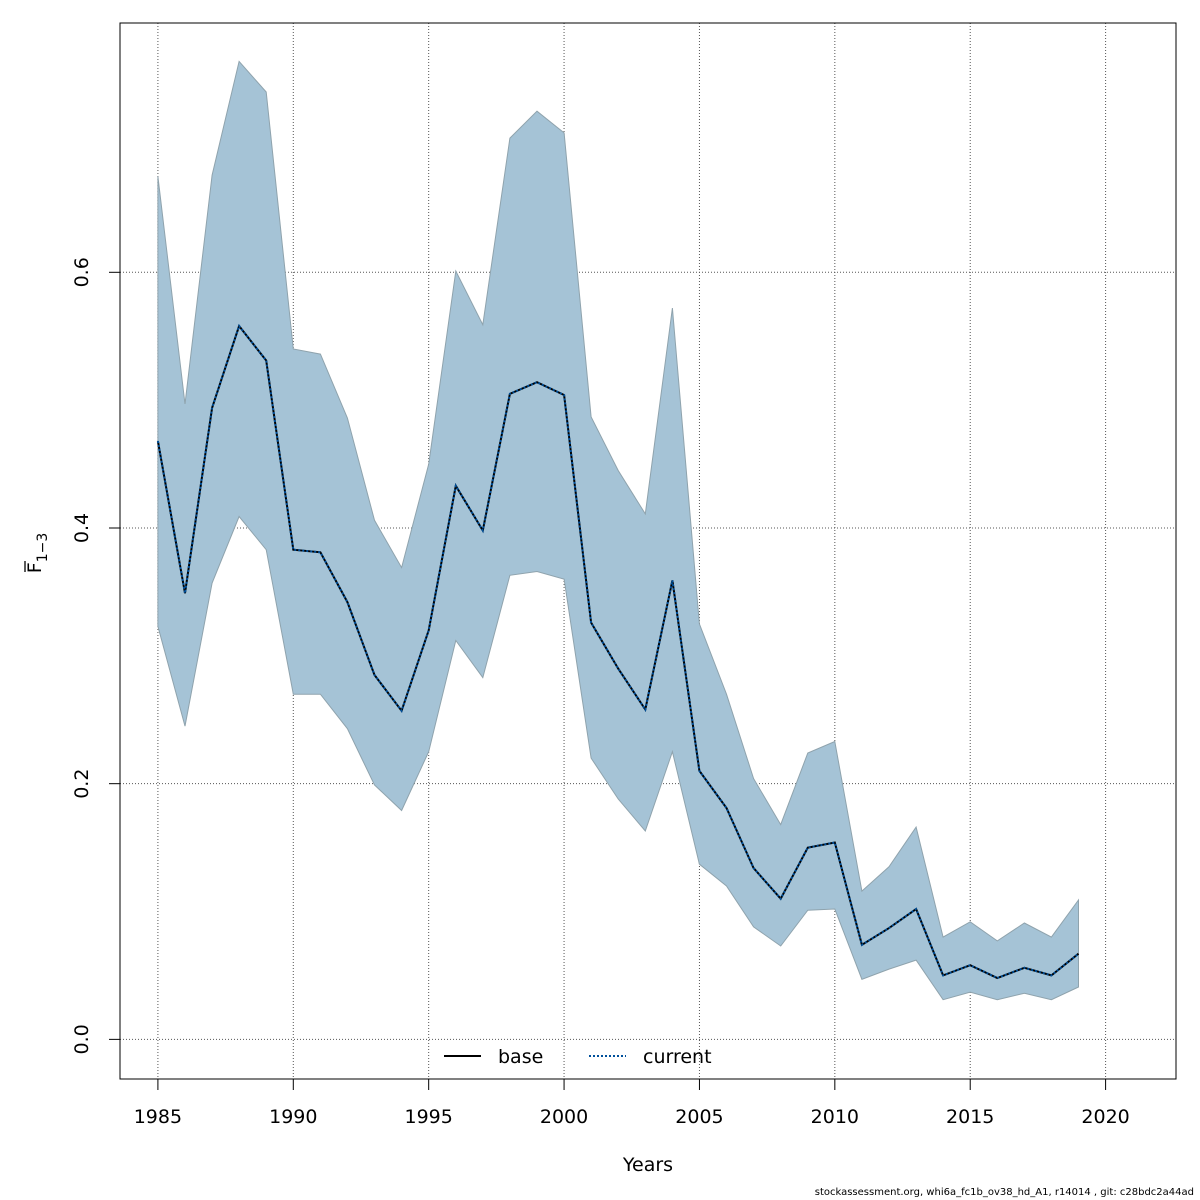 The height and width of the screenshot is (1200, 1200). I want to click on legend-label-base: base, so click(520, 1057).